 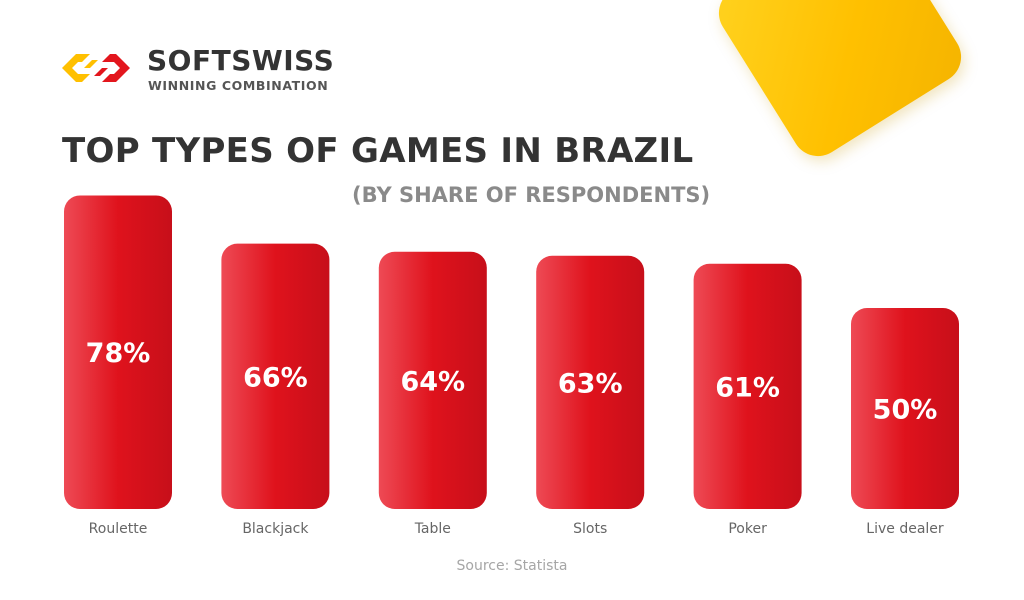 What do you see at coordinates (590, 529) in the screenshot?
I see `category-label: Slots` at bounding box center [590, 529].